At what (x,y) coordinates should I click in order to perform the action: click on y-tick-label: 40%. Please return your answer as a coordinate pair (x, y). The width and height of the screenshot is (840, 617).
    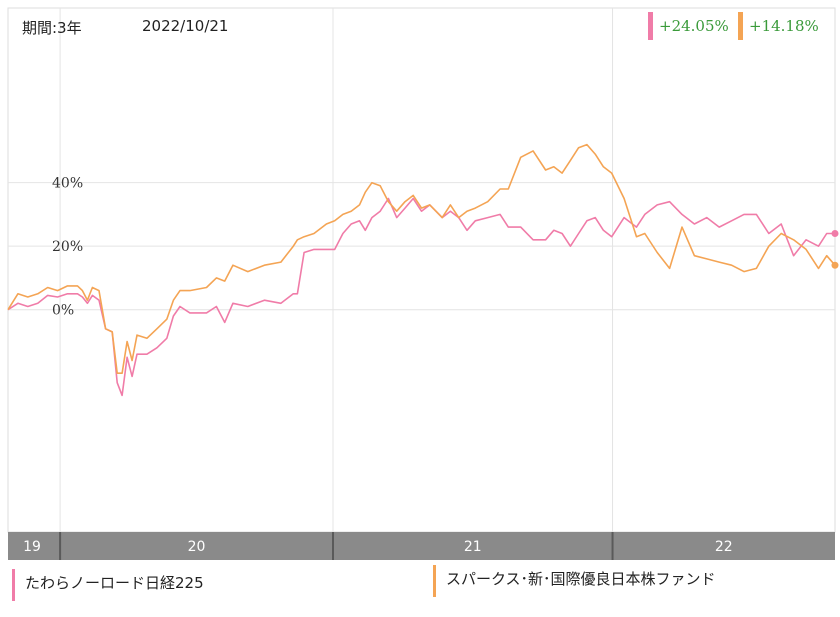
    Looking at the image, I should click on (67, 184).